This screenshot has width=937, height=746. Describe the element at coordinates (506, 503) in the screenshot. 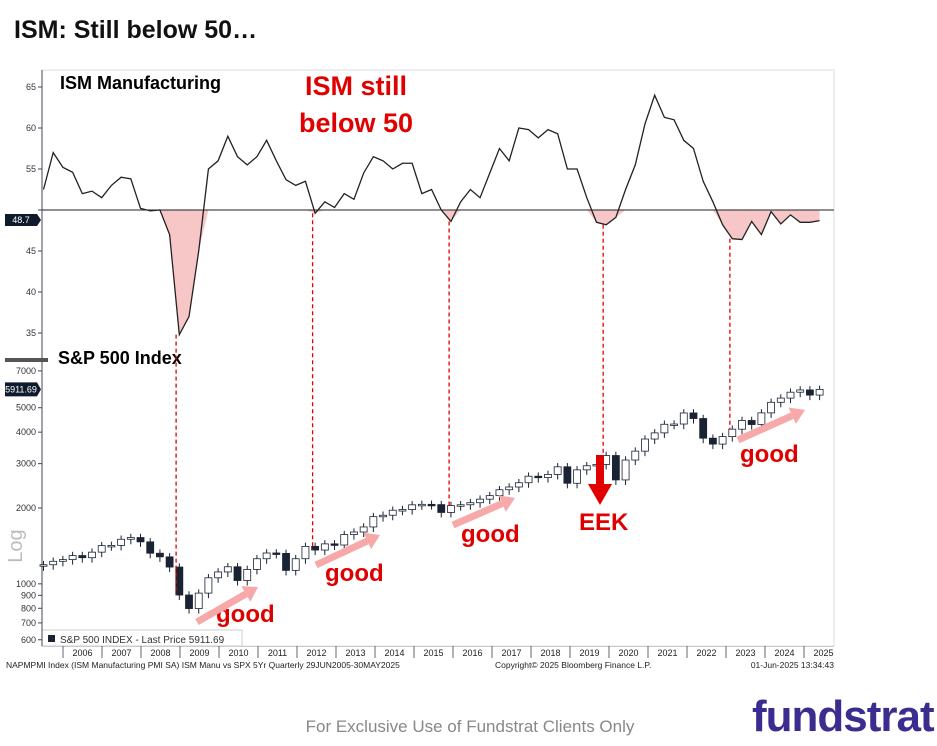

I see `good-arrow-head` at that location.